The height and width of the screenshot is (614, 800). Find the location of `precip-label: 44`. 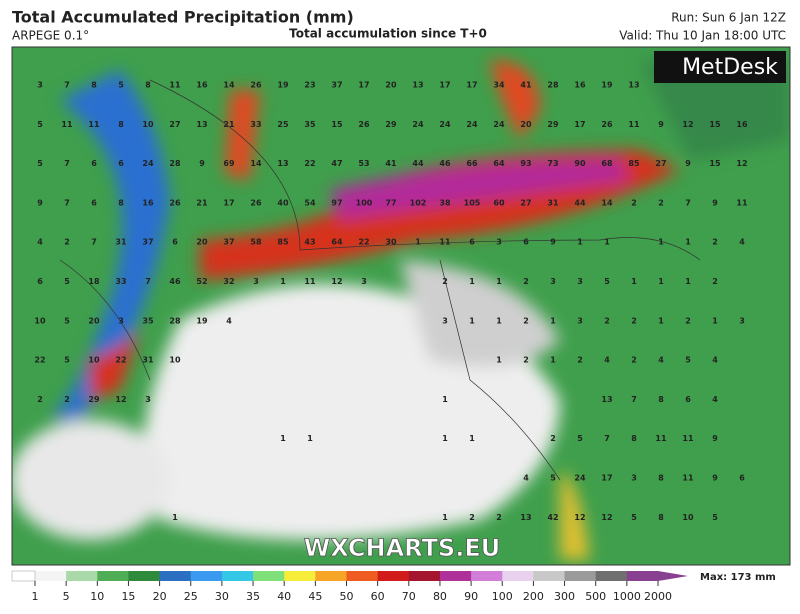

precip-label: 44 is located at coordinates (580, 202).